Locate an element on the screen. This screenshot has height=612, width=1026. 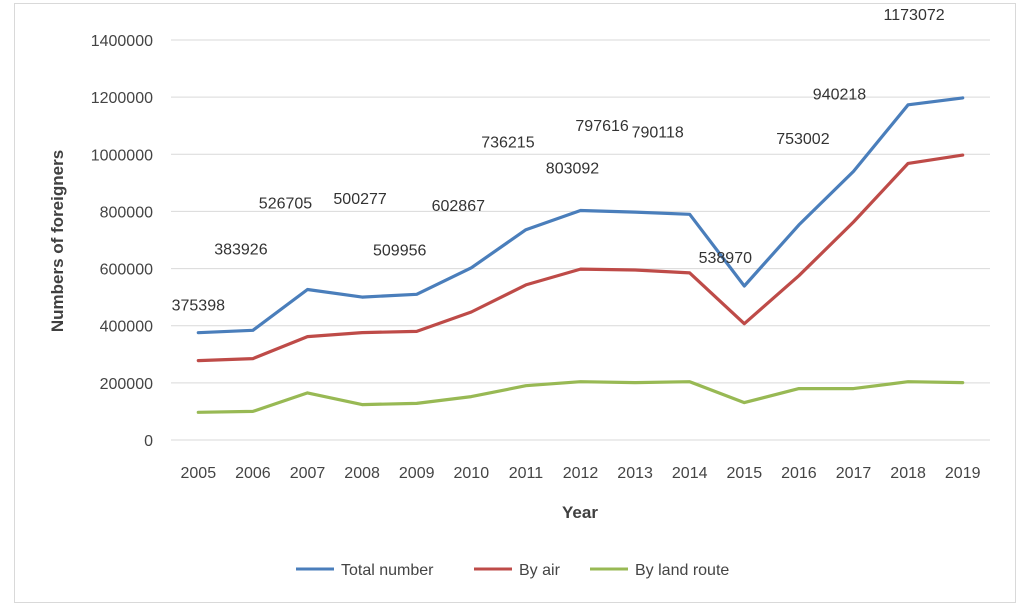
x-tick-label: 2014 is located at coordinates (690, 473).